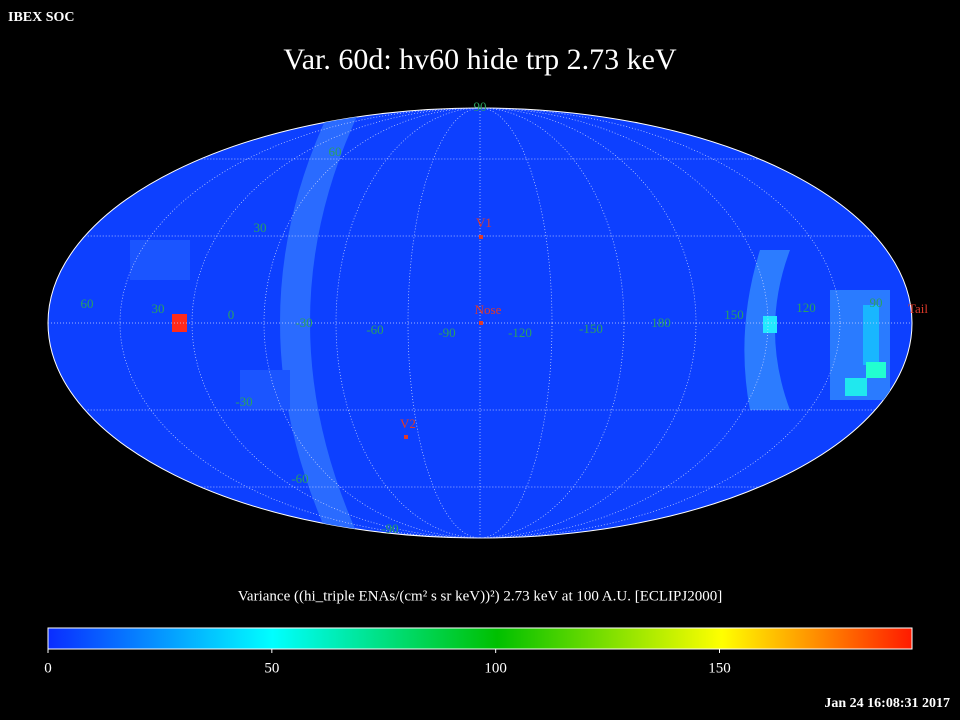 Image resolution: width=960 pixels, height=720 pixels. I want to click on map-title: Var. 60d: hv60 hide trp 2.73 keV, so click(480, 59).